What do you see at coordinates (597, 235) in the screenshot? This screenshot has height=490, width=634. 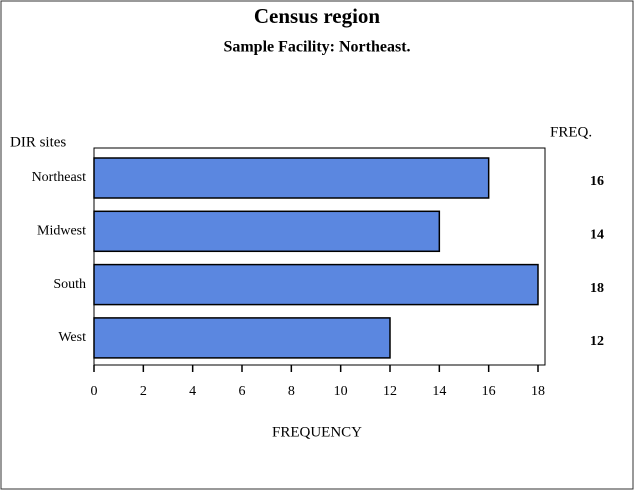 I see `value-label: 14` at bounding box center [597, 235].